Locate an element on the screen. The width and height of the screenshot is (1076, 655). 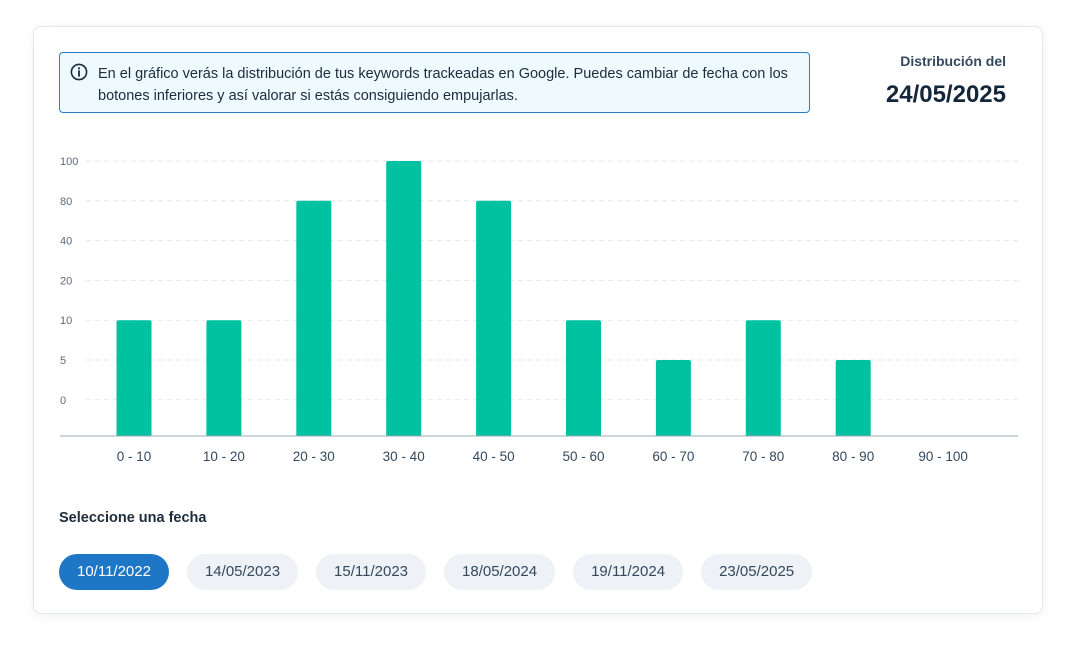
x-tick-label: 10 - 20 is located at coordinates (224, 456).